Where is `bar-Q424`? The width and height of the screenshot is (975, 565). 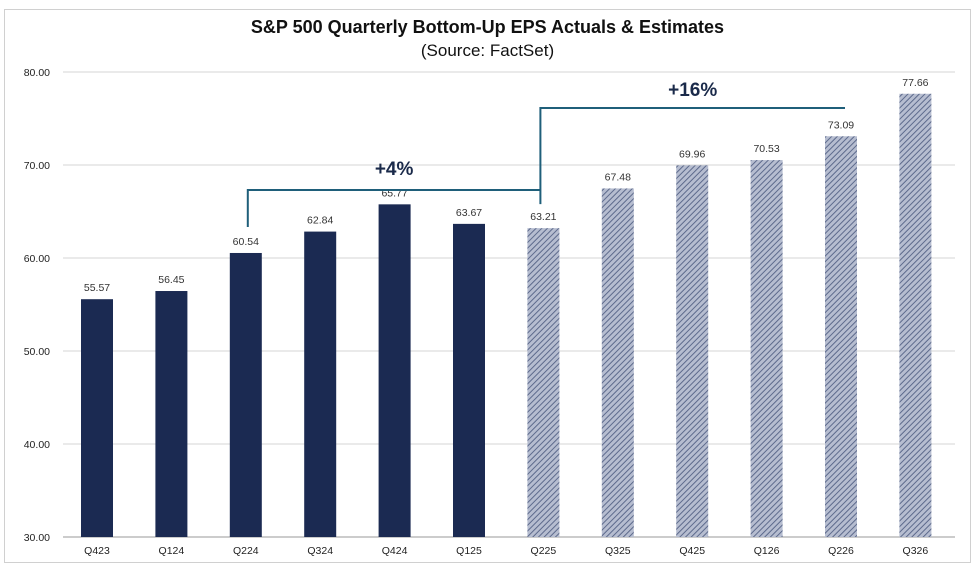
bar-Q424 is located at coordinates (394, 371).